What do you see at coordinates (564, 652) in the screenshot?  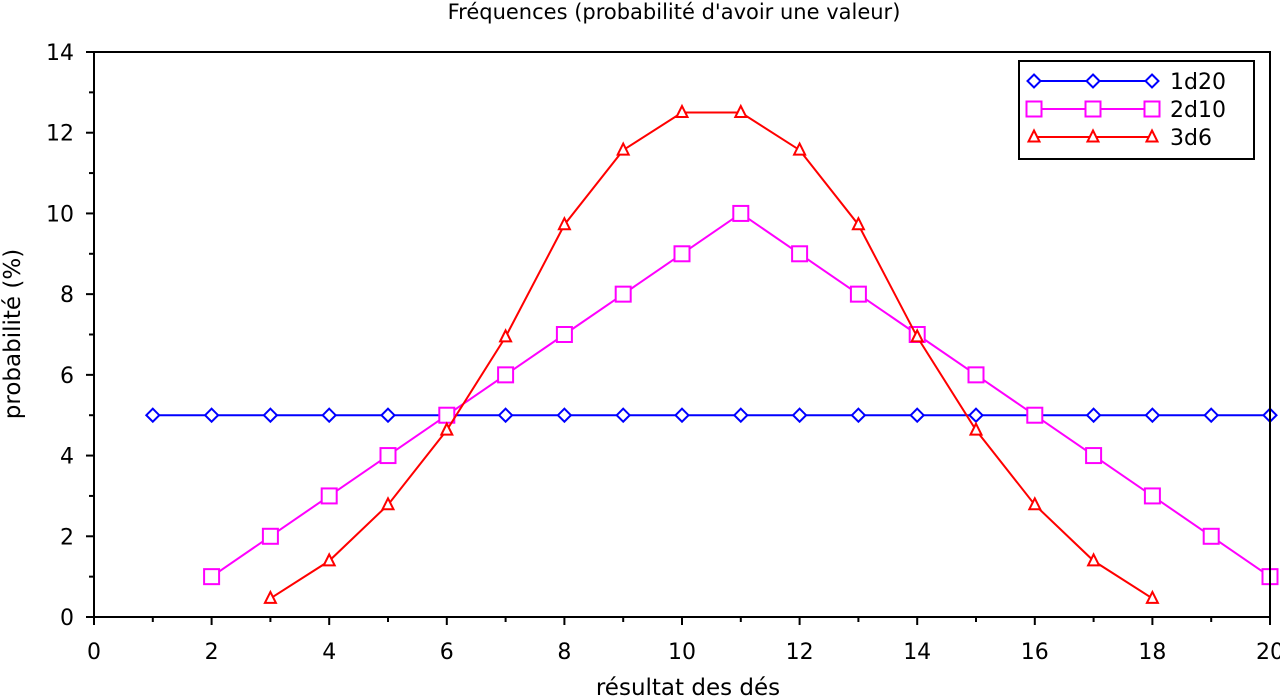 I see `x-tick-label: 8` at bounding box center [564, 652].